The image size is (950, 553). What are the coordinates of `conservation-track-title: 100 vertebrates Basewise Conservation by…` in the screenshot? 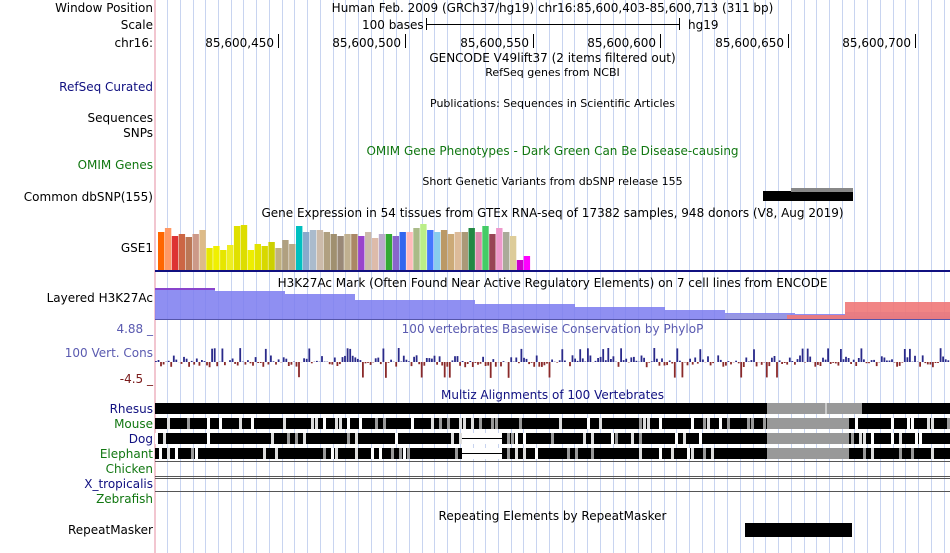 It's located at (552, 329).